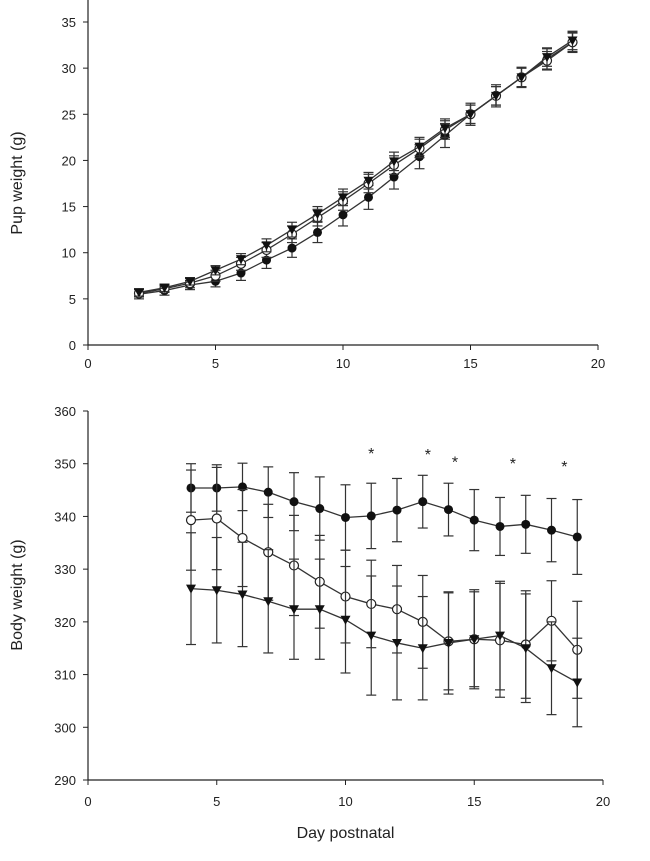 The height and width of the screenshot is (861, 650). I want to click on y-tick-label: 300, so click(65, 727).